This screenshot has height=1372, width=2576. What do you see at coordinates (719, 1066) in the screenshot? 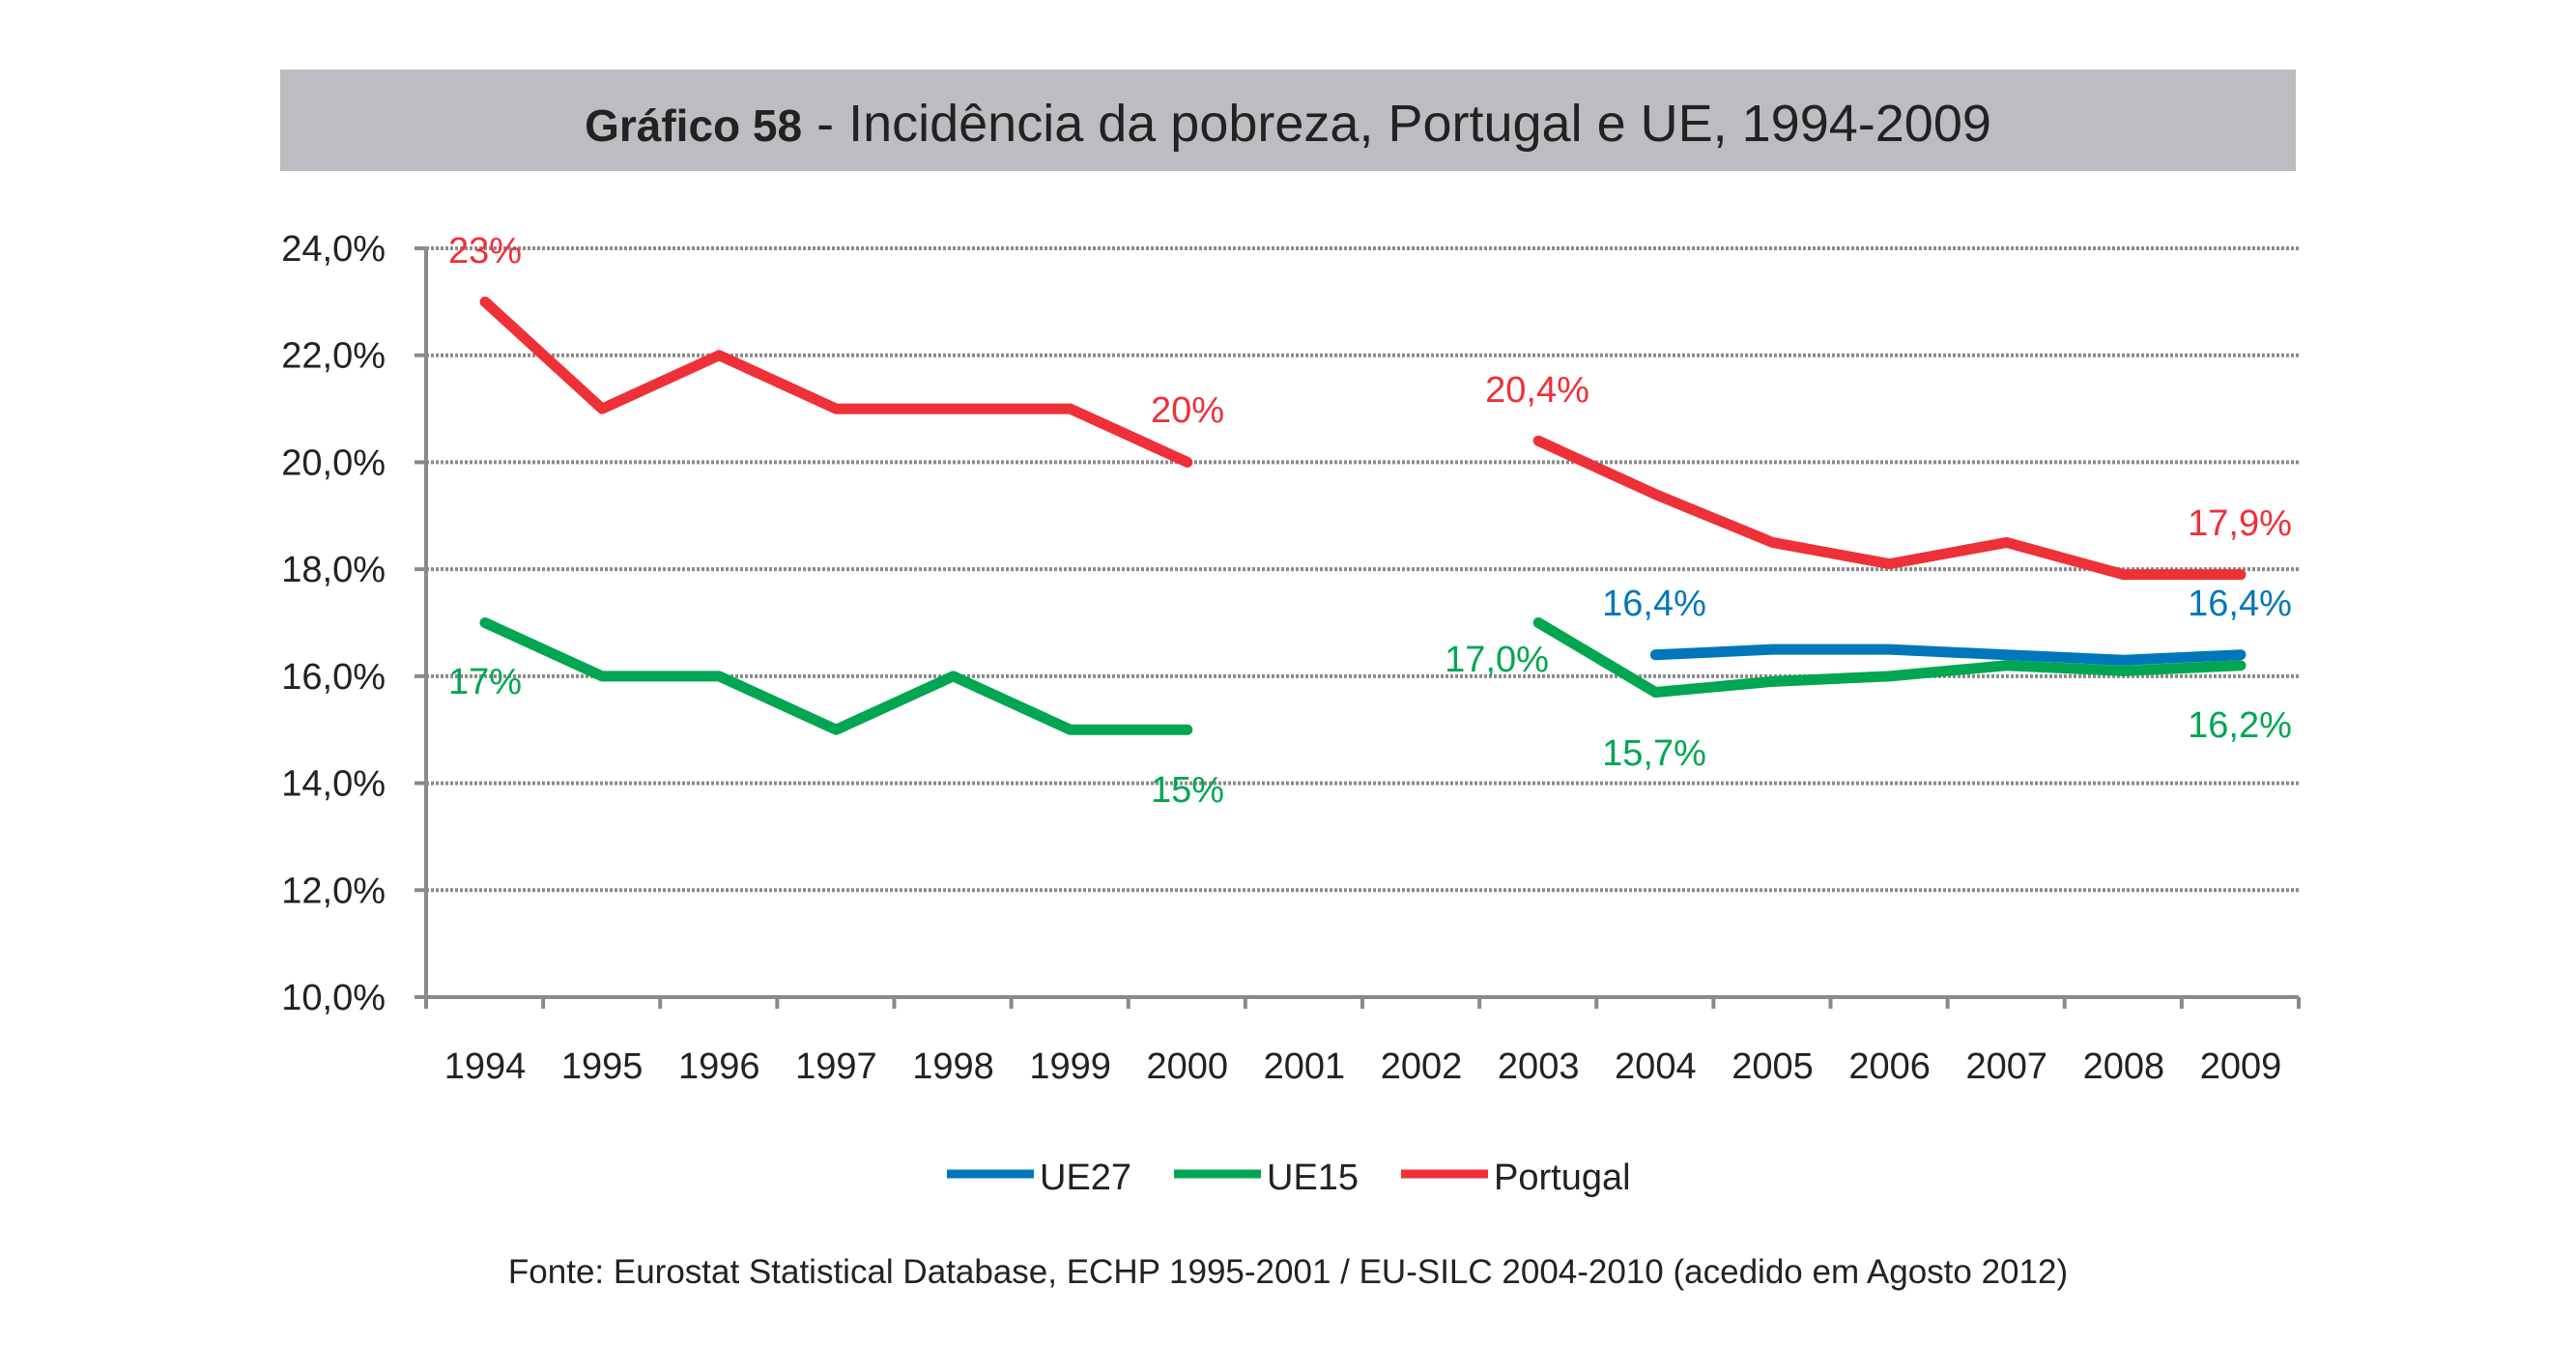
I see `x-tick-label: 1996` at bounding box center [719, 1066].